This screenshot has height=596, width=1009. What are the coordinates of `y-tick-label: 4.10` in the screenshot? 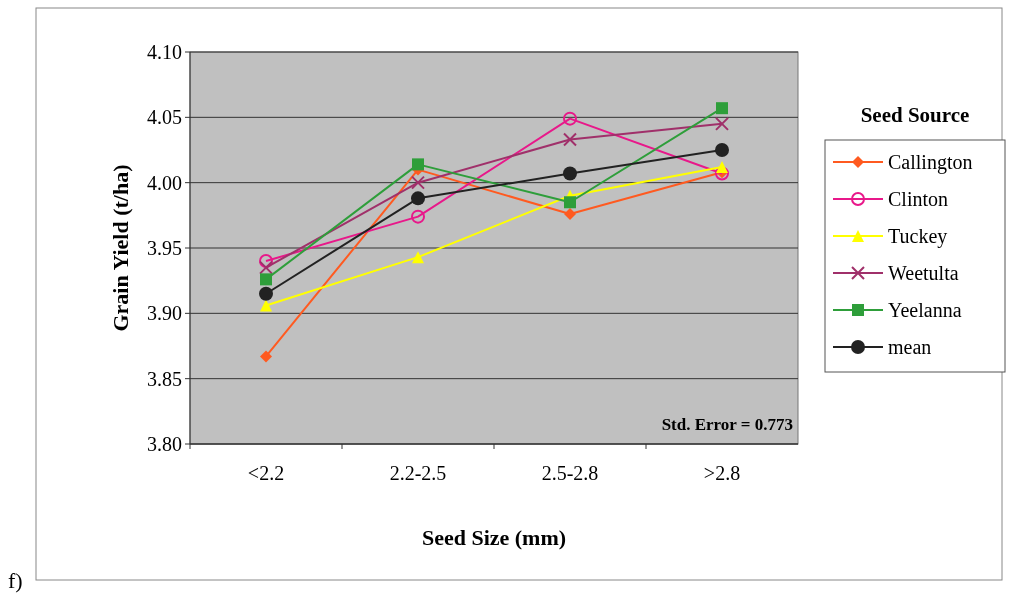 It's located at (164, 52).